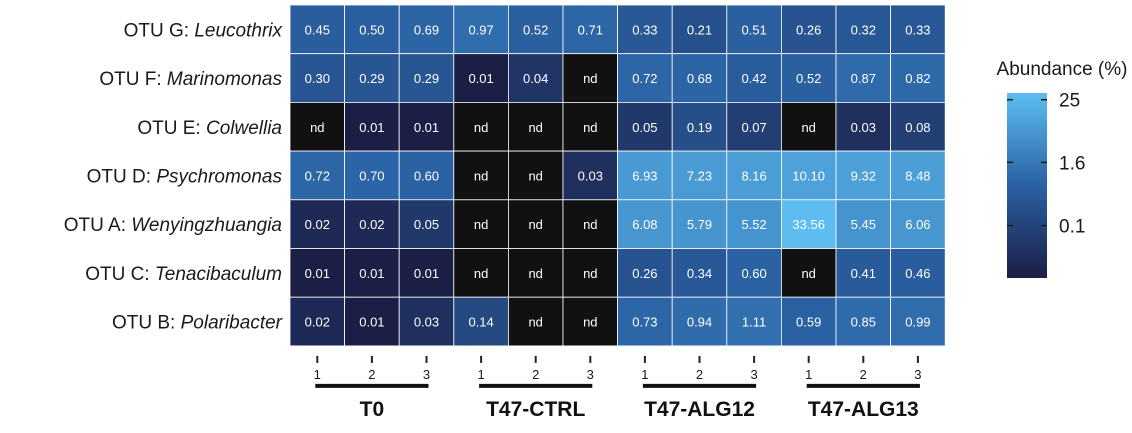 This screenshot has width=1132, height=433. Describe the element at coordinates (863, 29) in the screenshot. I see `cell-value-label: 0.32` at that location.